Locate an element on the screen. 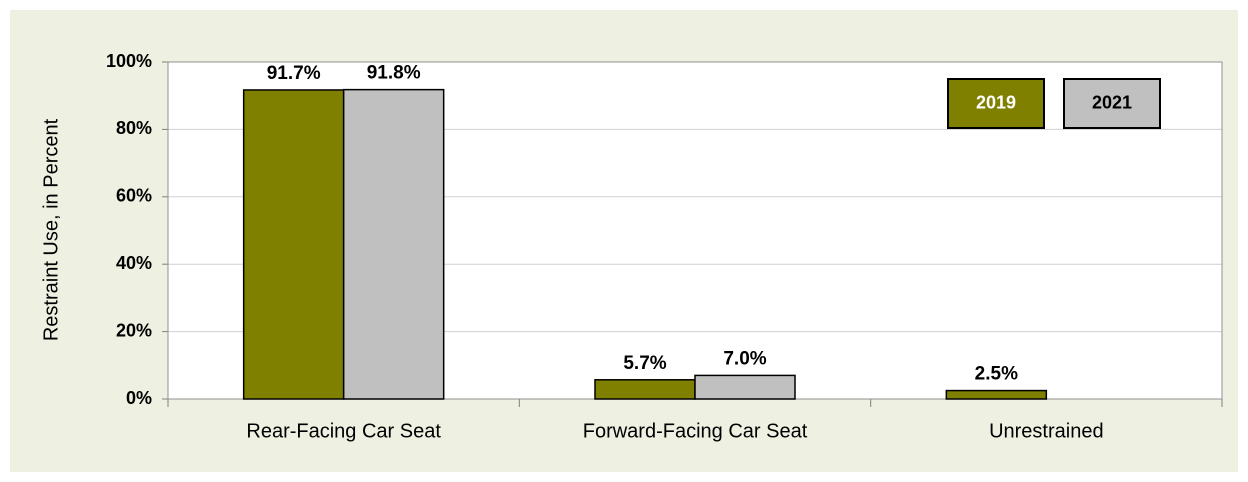 This screenshot has height=482, width=1248. legend-label: 2021 is located at coordinates (1112, 102).